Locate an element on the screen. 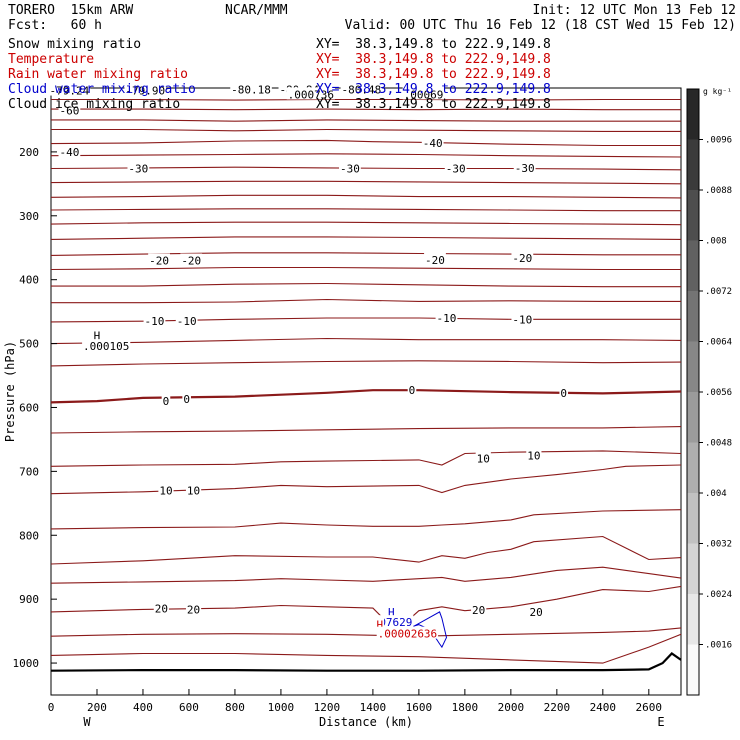 The width and height of the screenshot is (740, 740). field-xy-snow: XY= 38.3,149.8 to 222.9,149.8 is located at coordinates (433, 44).